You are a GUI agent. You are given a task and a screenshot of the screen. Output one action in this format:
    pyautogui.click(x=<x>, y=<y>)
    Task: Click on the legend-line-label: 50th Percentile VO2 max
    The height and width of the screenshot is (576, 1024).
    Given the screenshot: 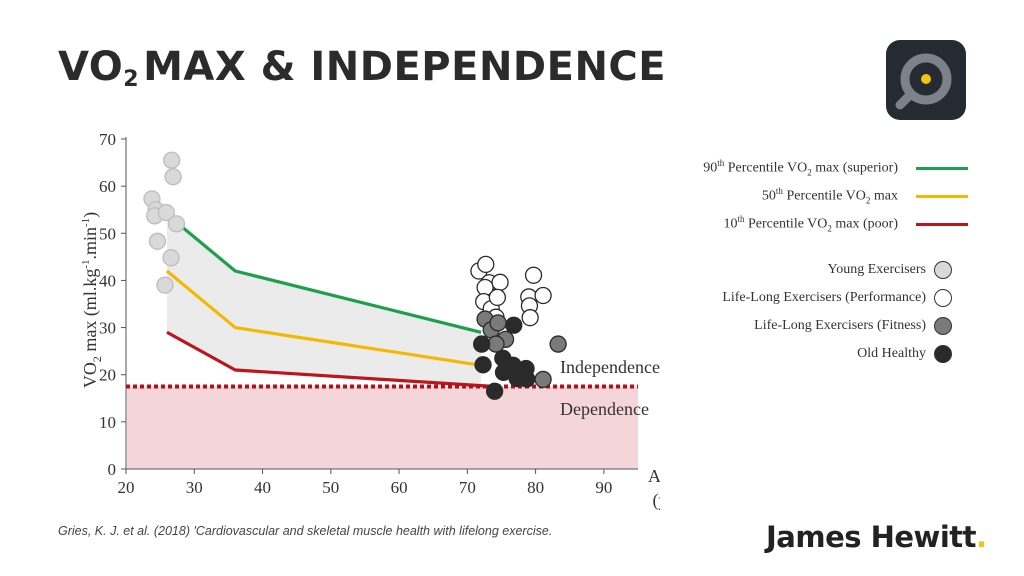 What is the action you would take?
    pyautogui.click(x=829, y=196)
    